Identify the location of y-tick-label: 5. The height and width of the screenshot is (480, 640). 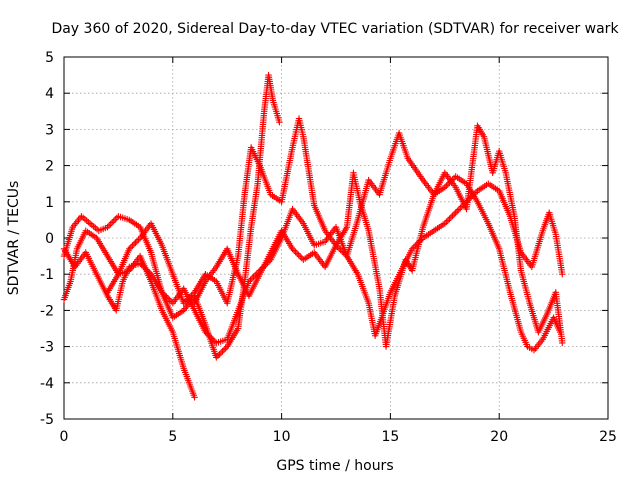
(49, 58).